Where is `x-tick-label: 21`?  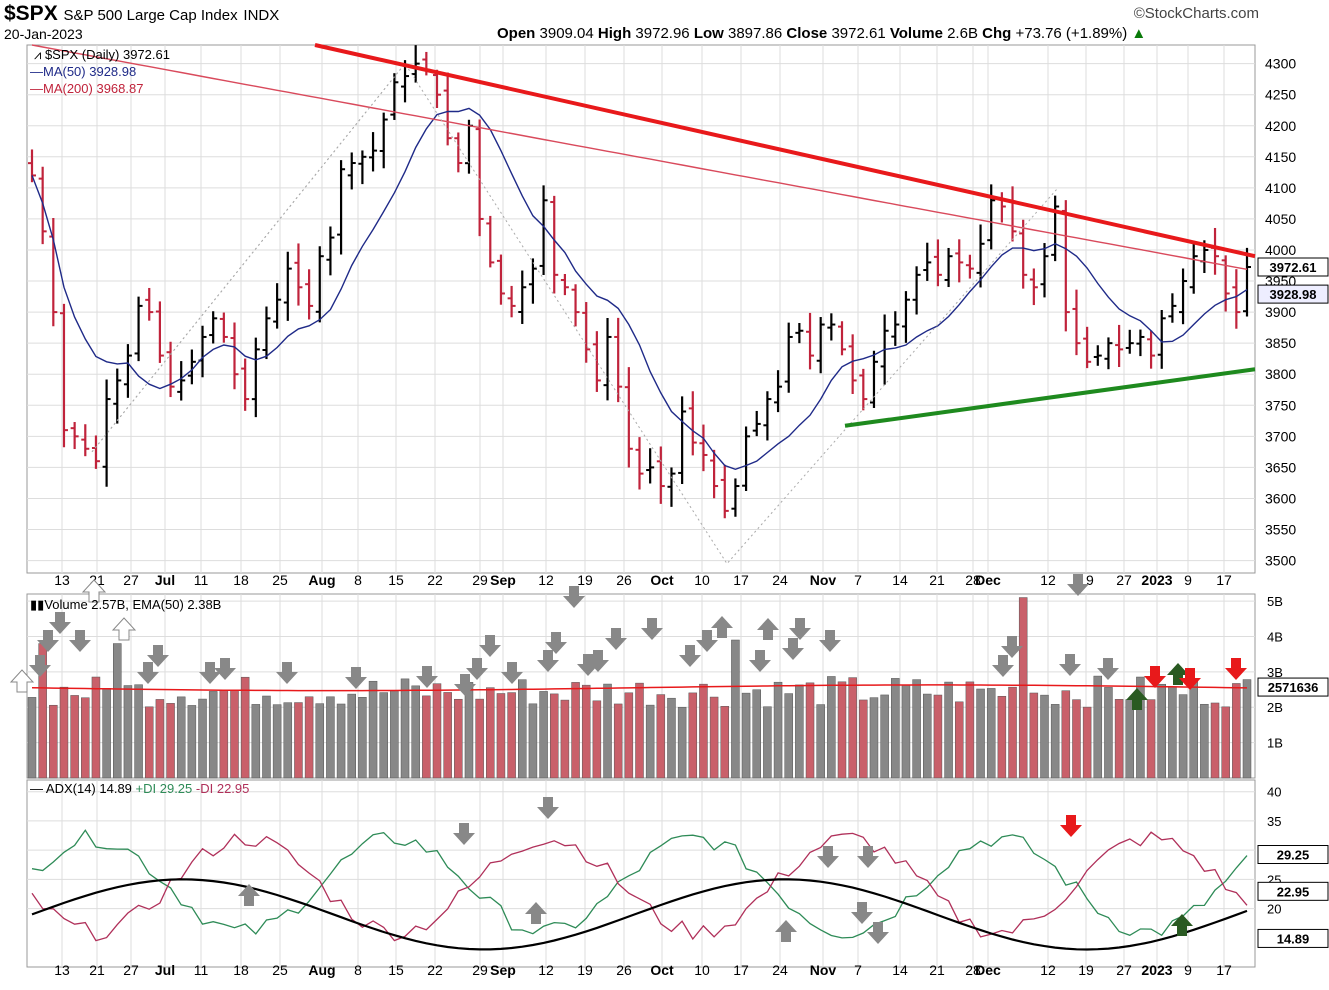 x-tick-label: 21 is located at coordinates (937, 580).